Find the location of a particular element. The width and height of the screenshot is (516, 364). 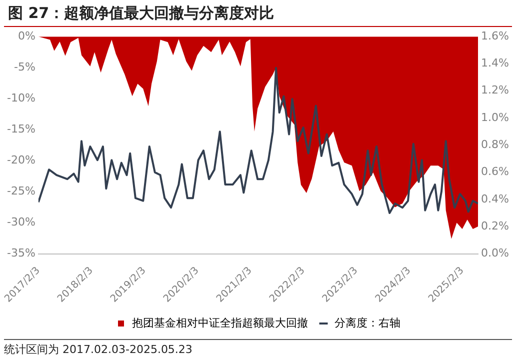

legend-label: 分离度：右轴 is located at coordinates (367, 323).